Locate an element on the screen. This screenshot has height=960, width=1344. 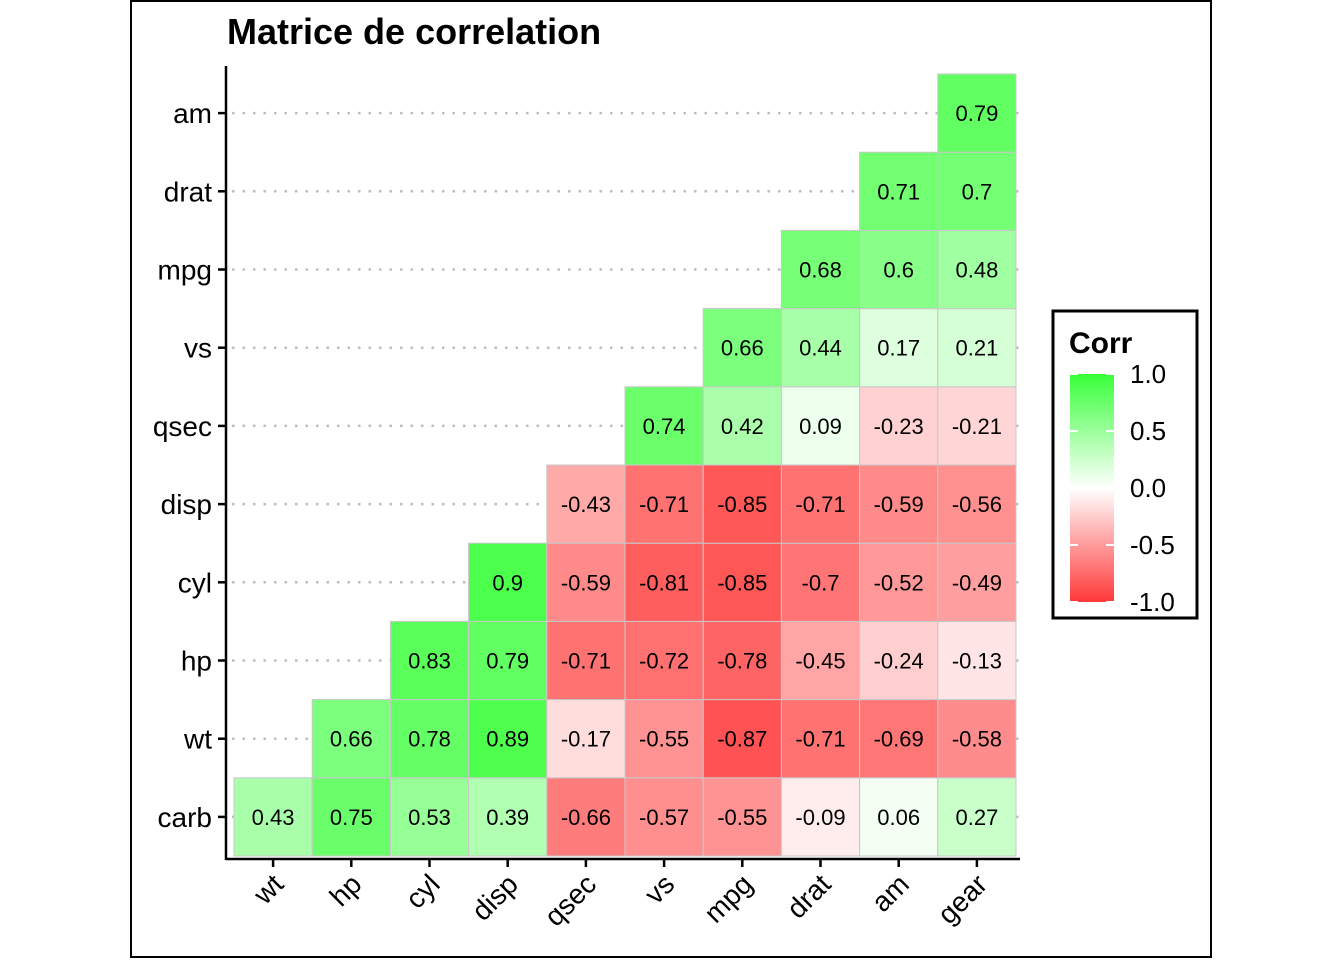
y-tick-label: carb is located at coordinates (185, 817).